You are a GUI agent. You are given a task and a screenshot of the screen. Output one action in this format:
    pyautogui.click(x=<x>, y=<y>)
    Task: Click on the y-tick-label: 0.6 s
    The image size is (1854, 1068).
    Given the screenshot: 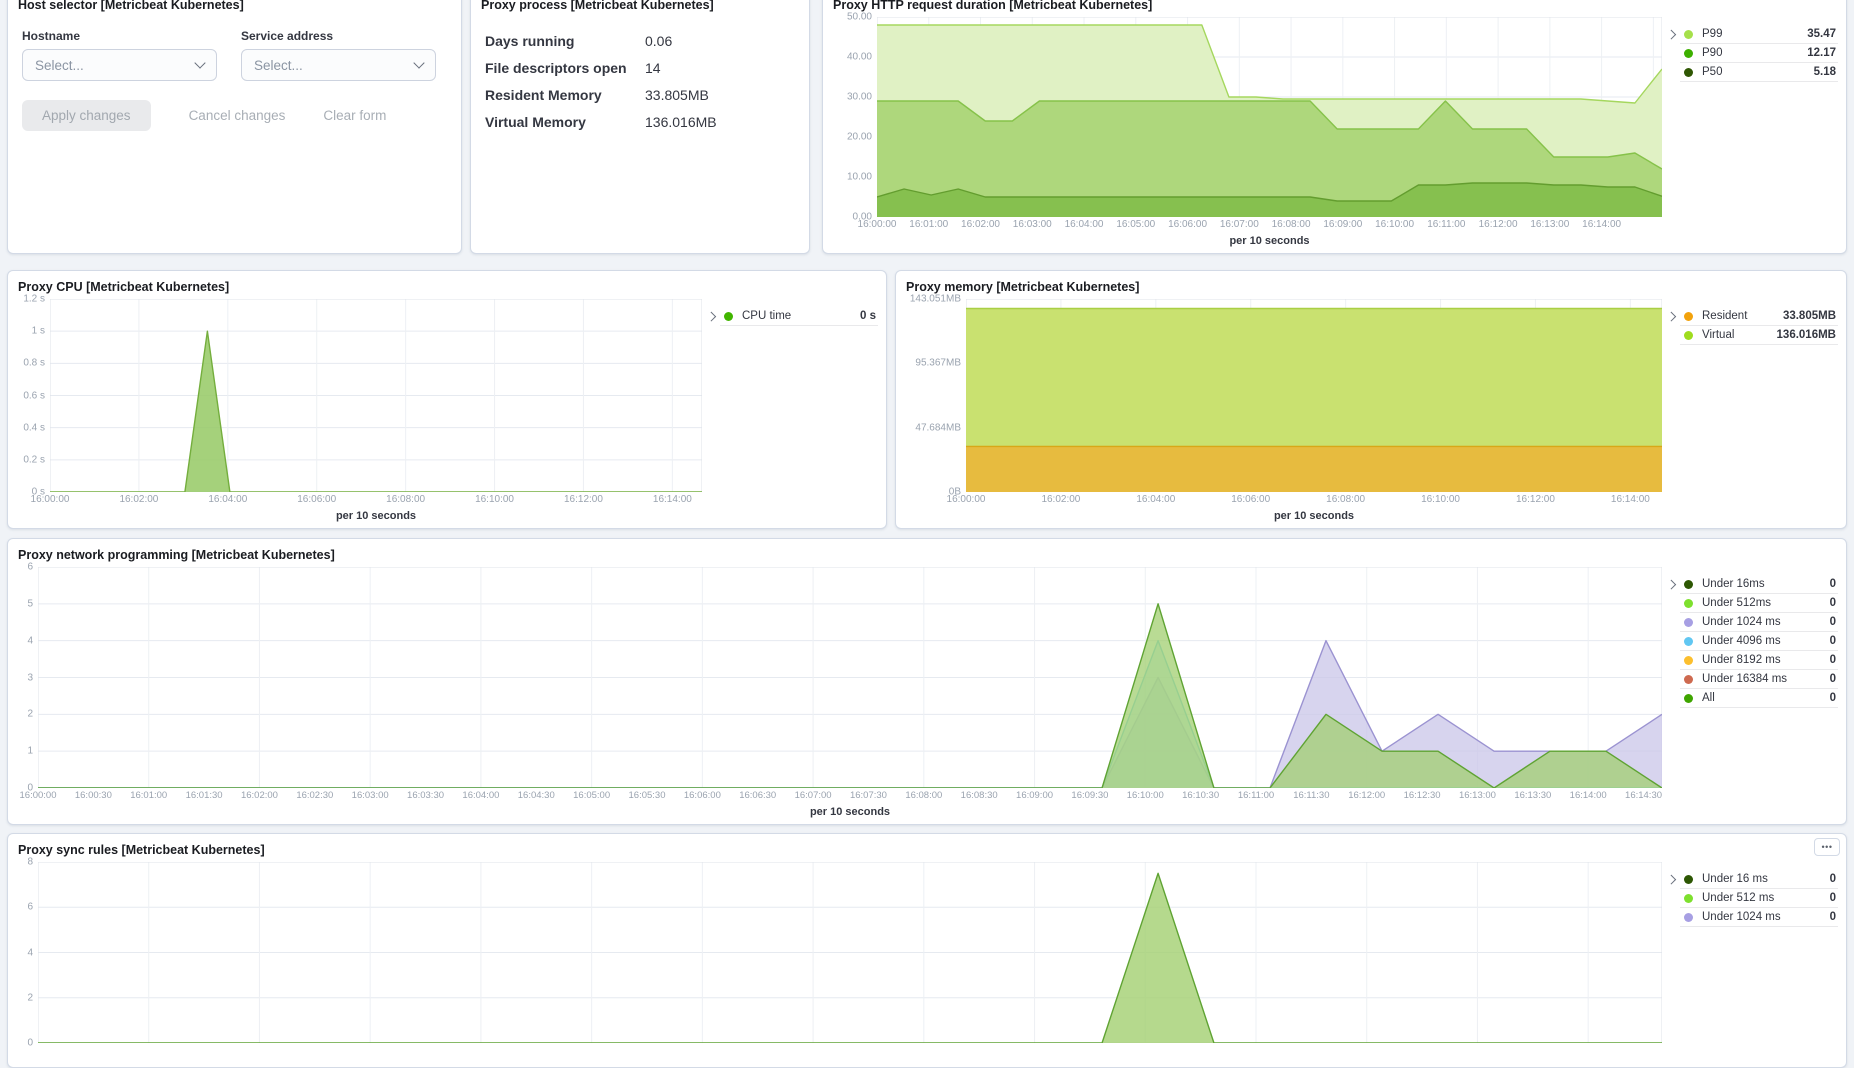 What is the action you would take?
    pyautogui.click(x=34, y=395)
    